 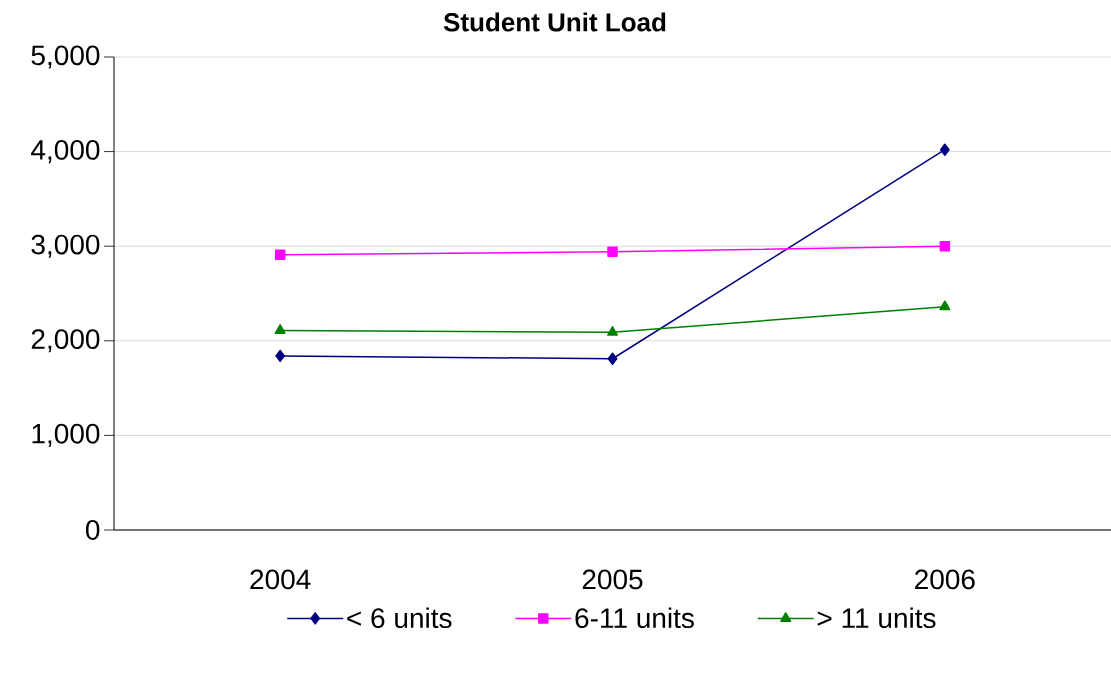 What do you see at coordinates (65, 341) in the screenshot?
I see `y-tick-label: 2,000` at bounding box center [65, 341].